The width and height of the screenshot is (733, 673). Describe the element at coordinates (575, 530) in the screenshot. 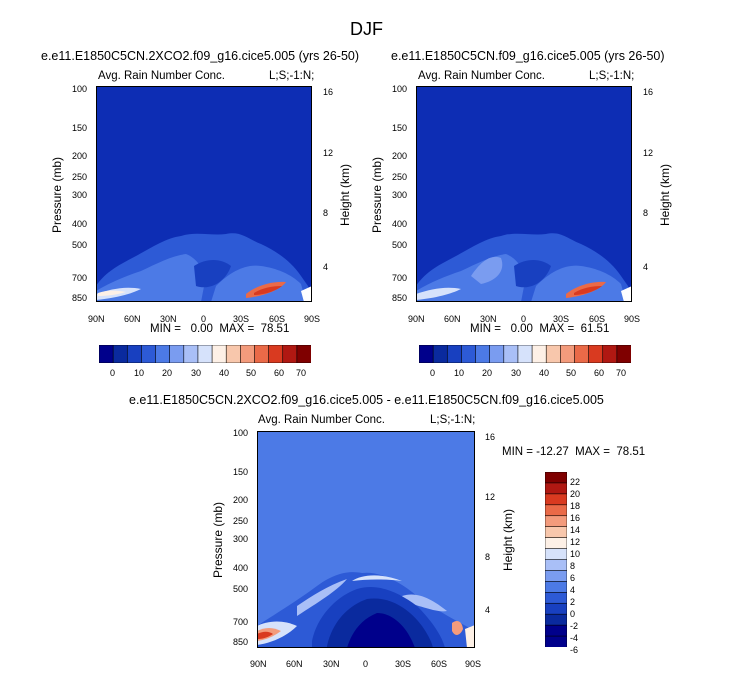

I see `colorbar-tick-label: 14` at that location.